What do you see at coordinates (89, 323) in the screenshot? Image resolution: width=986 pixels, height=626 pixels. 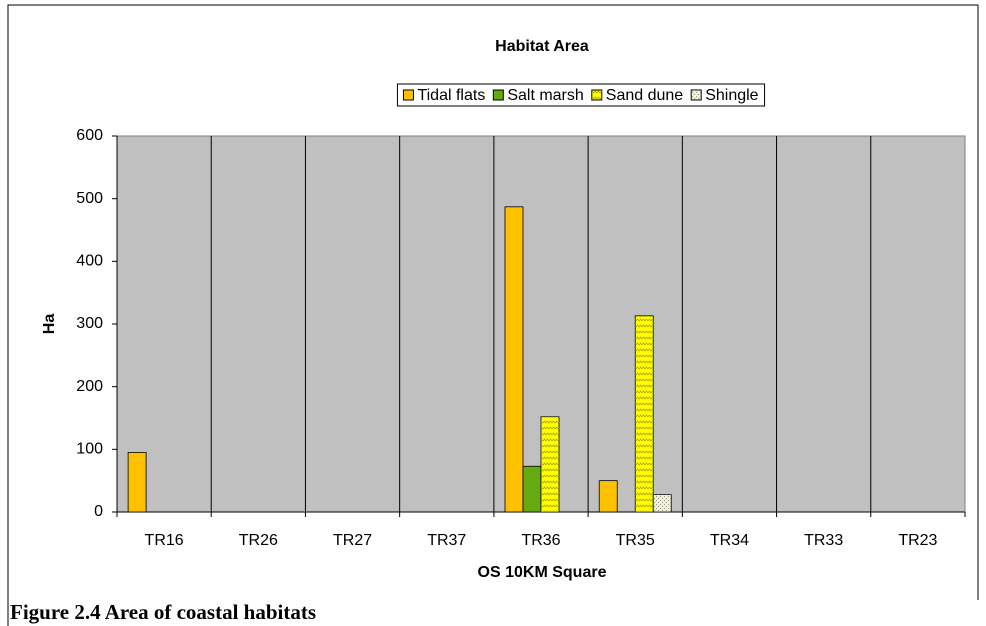 I see `y-tick-label: 300` at bounding box center [89, 323].